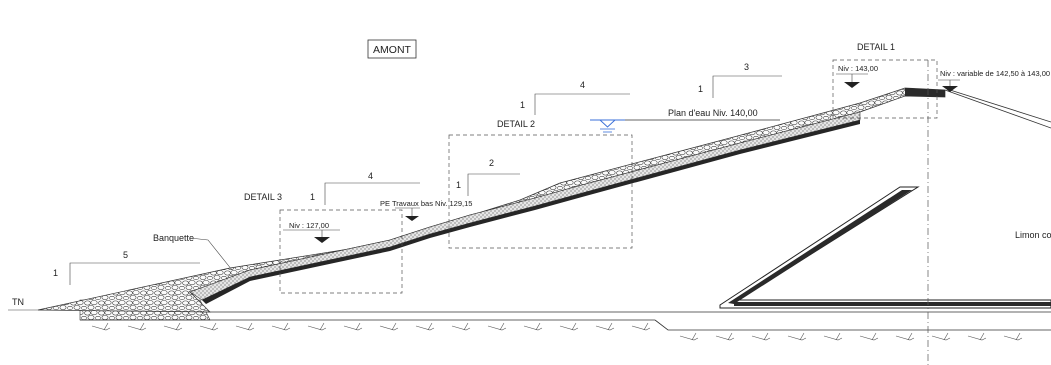  I want to click on detail-1-frame, so click(885, 89).